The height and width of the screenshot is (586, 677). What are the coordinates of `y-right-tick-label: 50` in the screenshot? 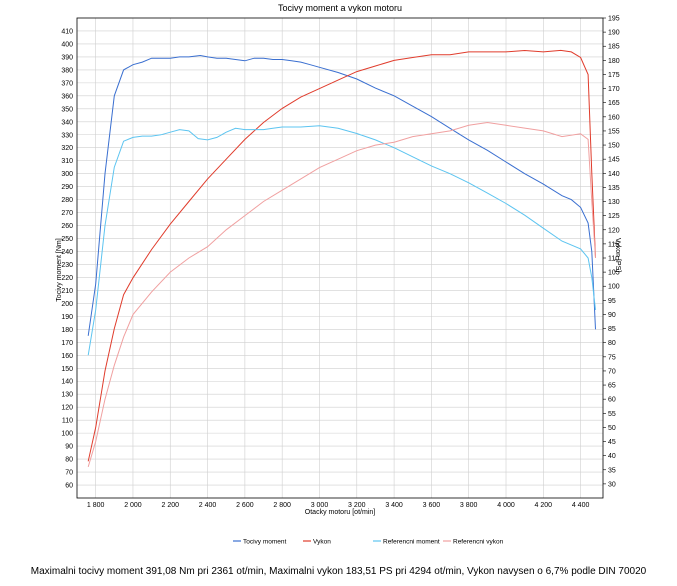 It's located at (612, 428).